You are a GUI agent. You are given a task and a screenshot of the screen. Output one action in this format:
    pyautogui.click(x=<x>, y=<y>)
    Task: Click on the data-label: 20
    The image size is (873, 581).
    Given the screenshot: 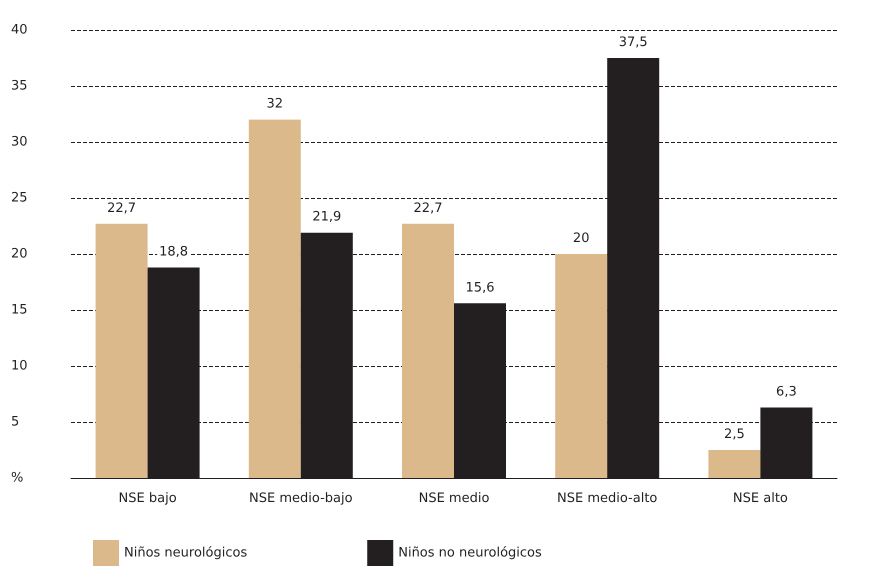 What is the action you would take?
    pyautogui.click(x=581, y=238)
    